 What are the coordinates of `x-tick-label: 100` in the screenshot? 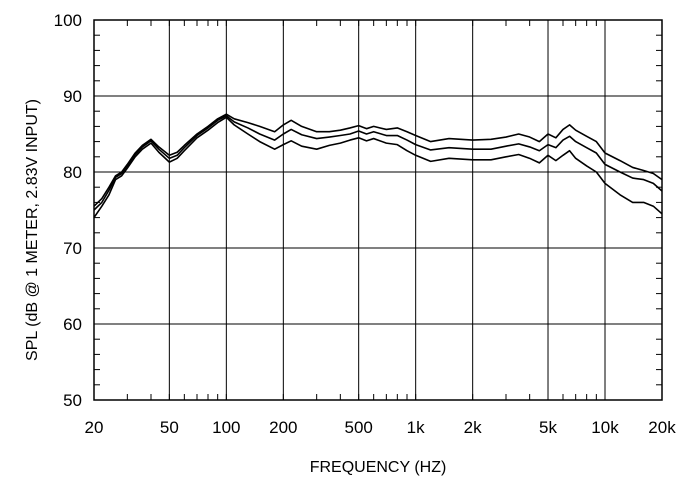 It's located at (226, 427).